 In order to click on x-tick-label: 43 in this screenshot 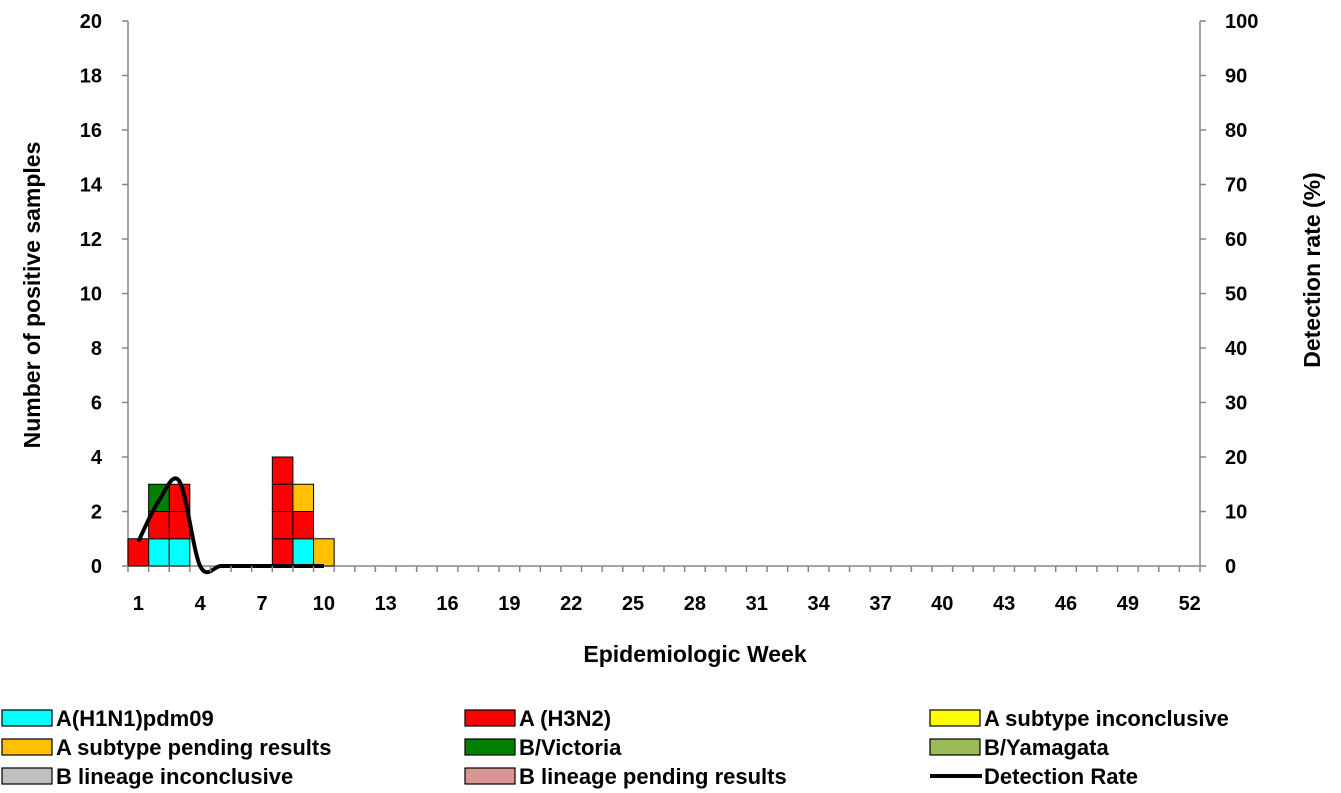, I will do `click(1004, 604)`.